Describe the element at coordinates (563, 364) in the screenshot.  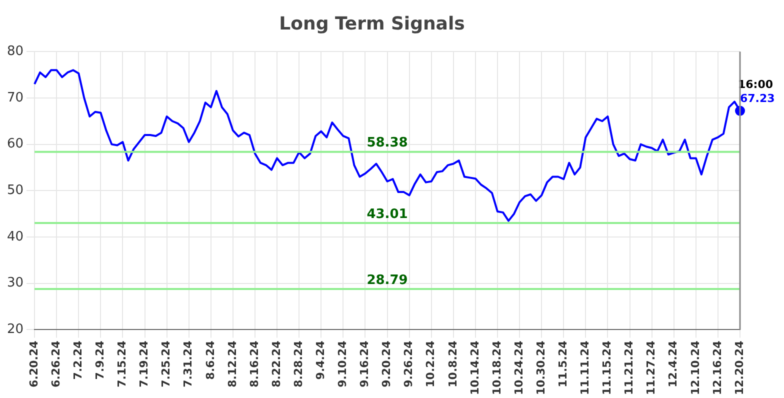
I see `x-tick-label: 11.5.24` at that location.